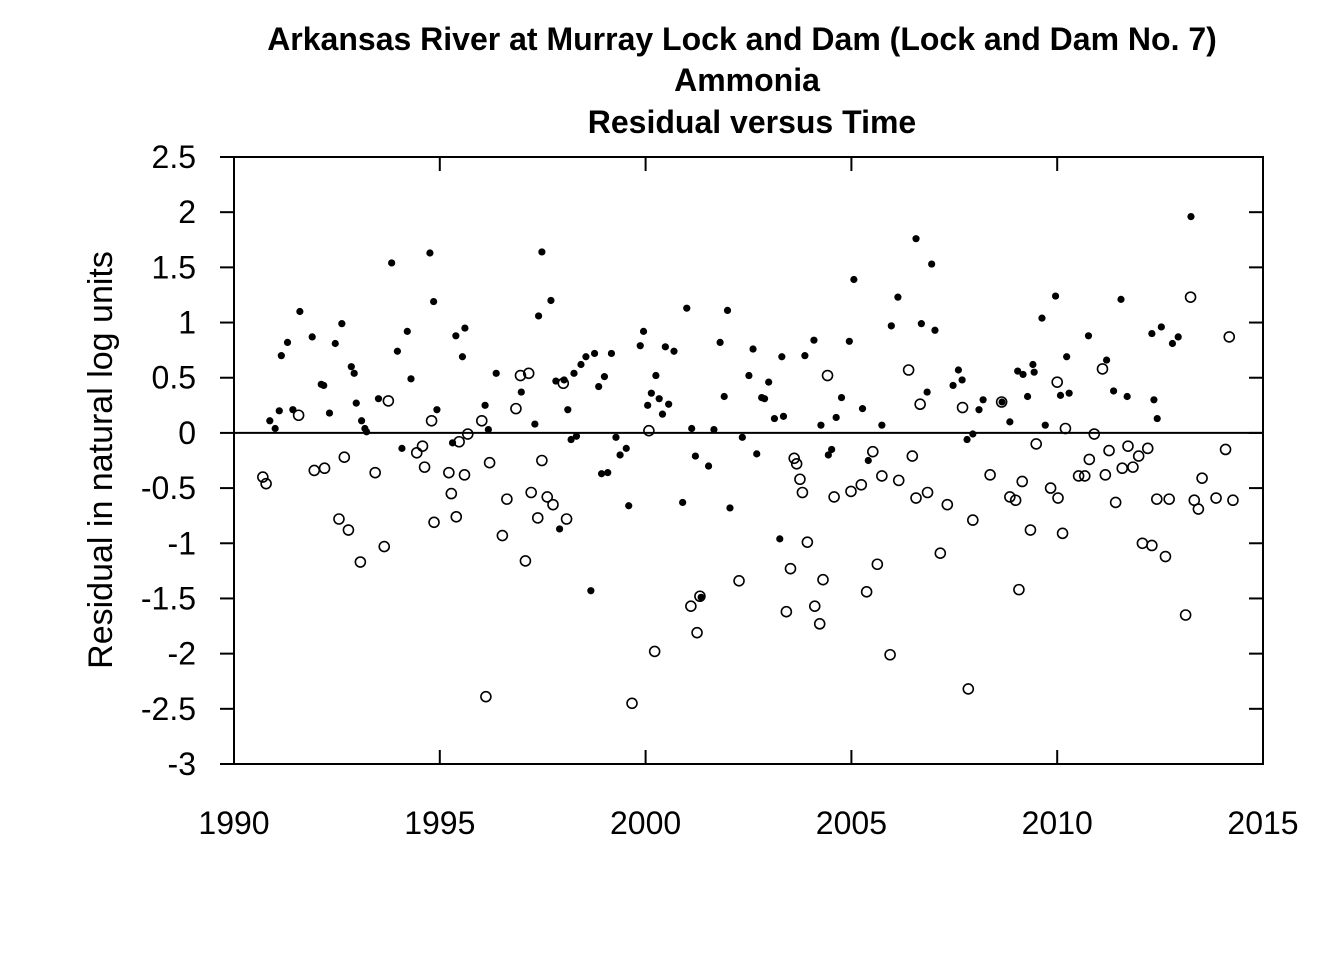 The image size is (1344, 960). What do you see at coordinates (187, 212) in the screenshot?
I see `y-tick-label: 2` at bounding box center [187, 212].